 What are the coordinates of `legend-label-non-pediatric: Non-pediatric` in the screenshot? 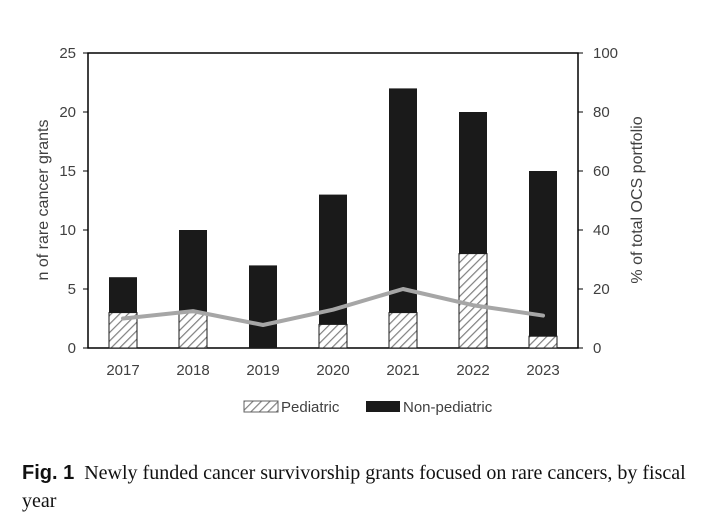 It's located at (448, 407).